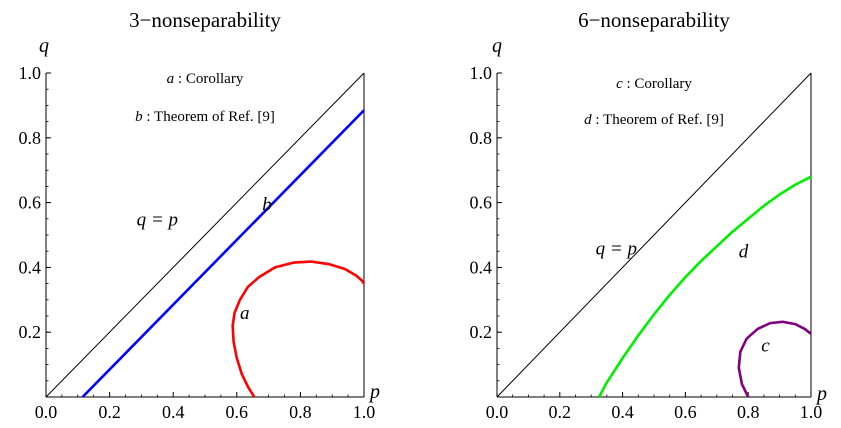 Image resolution: width=841 pixels, height=428 pixels. Describe the element at coordinates (245, 313) in the screenshot. I see `series-a-label: a` at that location.